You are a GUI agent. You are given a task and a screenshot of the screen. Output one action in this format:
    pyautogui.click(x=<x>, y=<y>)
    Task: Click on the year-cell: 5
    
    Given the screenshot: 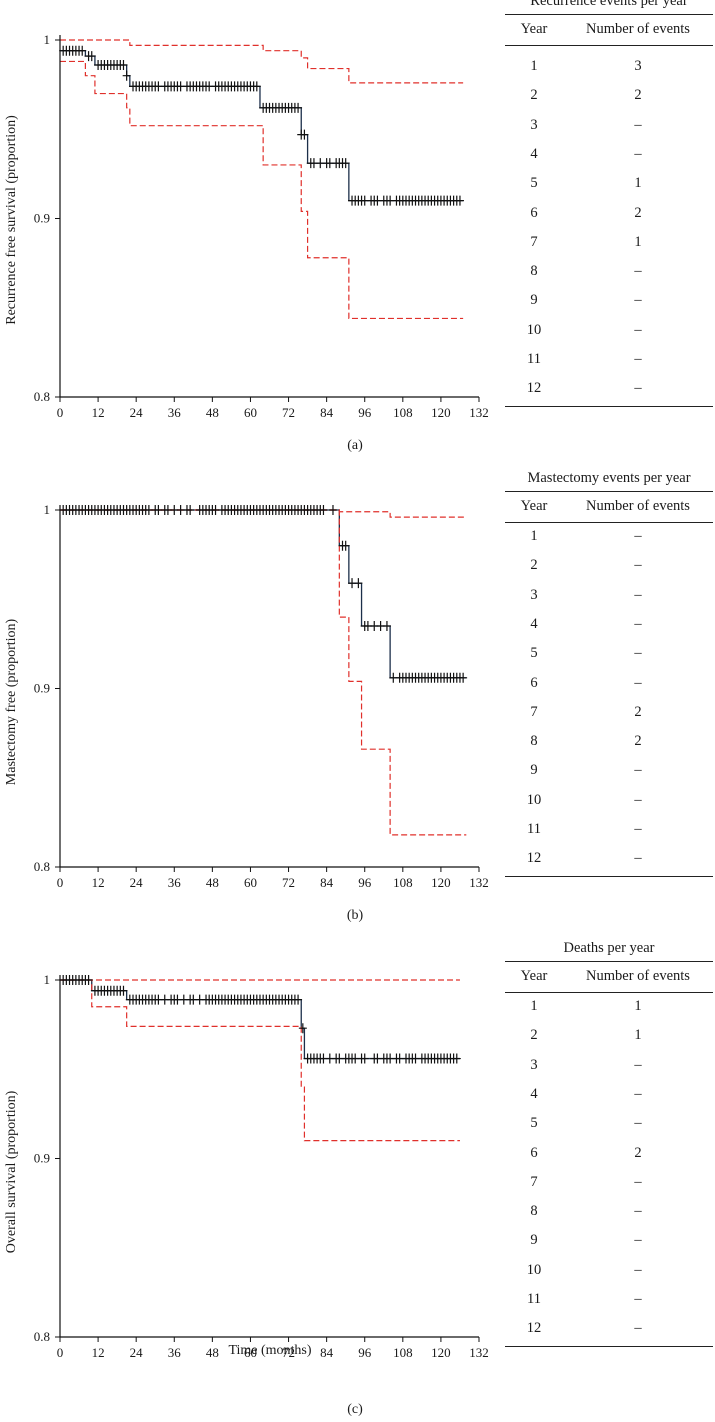 What is the action you would take?
    pyautogui.click(x=534, y=1123)
    